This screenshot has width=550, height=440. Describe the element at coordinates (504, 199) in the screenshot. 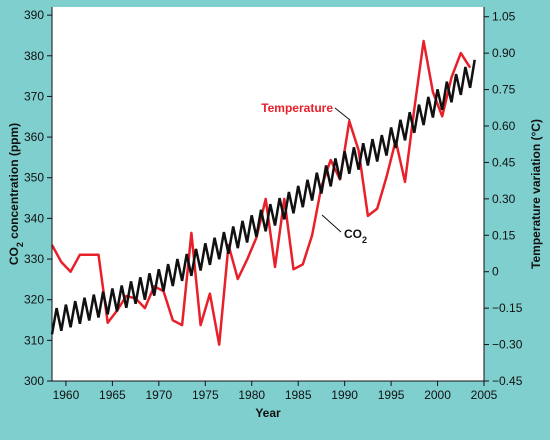

I see `y-right-tick-label: 0.30` at that location.